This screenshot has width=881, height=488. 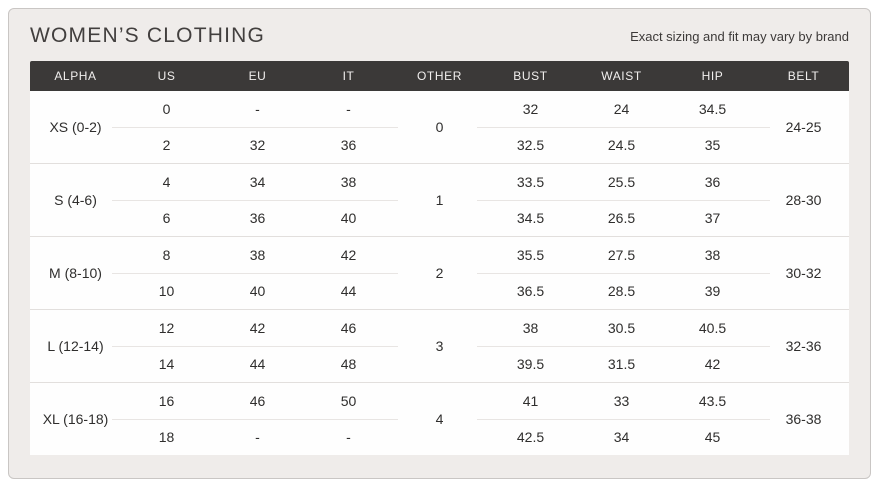 I want to click on column-header-it: IT, so click(x=348, y=76).